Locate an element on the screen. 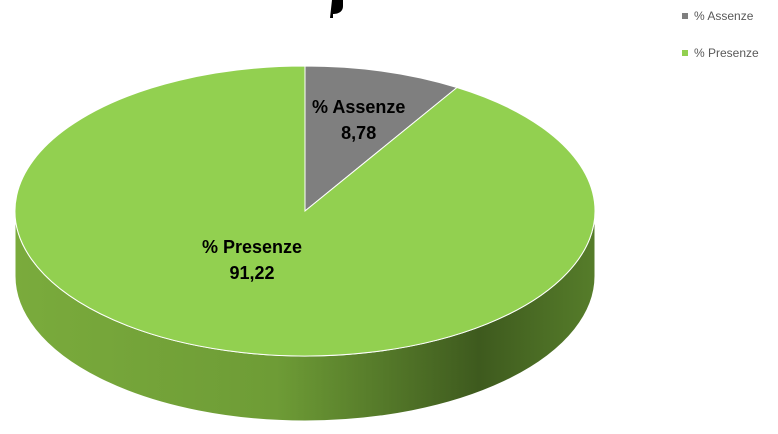  legend-swatch-assenze is located at coordinates (685, 16).